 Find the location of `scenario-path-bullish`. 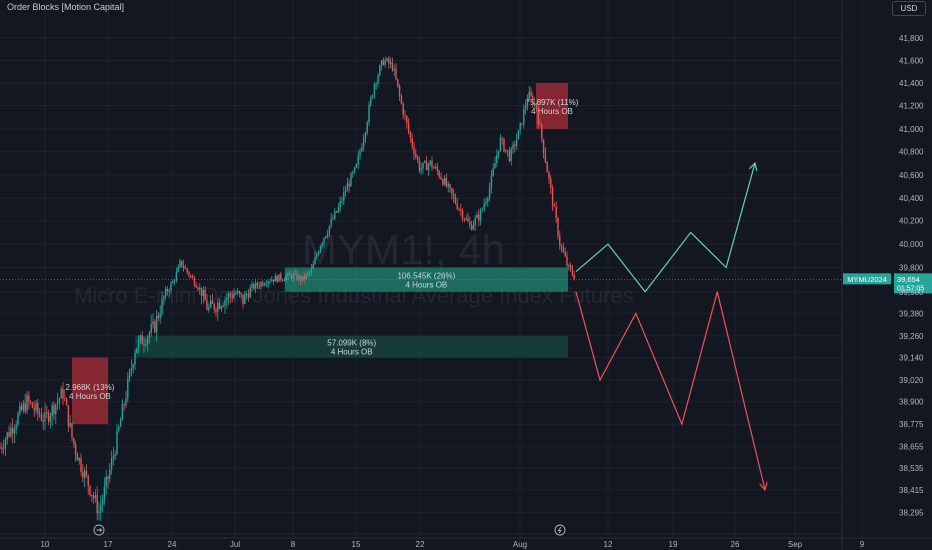

scenario-path-bullish is located at coordinates (665, 227).